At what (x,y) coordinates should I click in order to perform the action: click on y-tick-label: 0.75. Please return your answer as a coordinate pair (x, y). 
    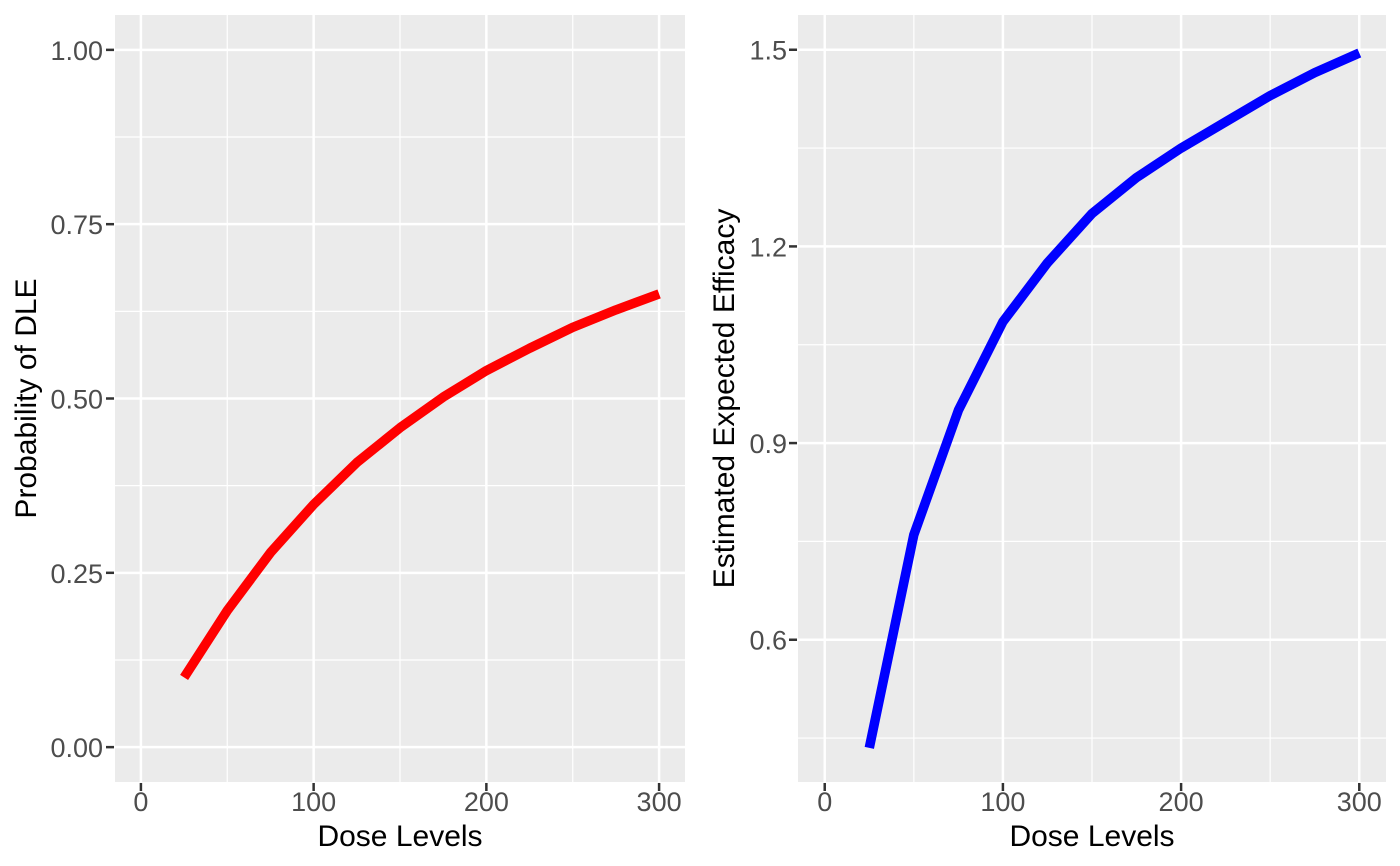
    Looking at the image, I should click on (76, 225).